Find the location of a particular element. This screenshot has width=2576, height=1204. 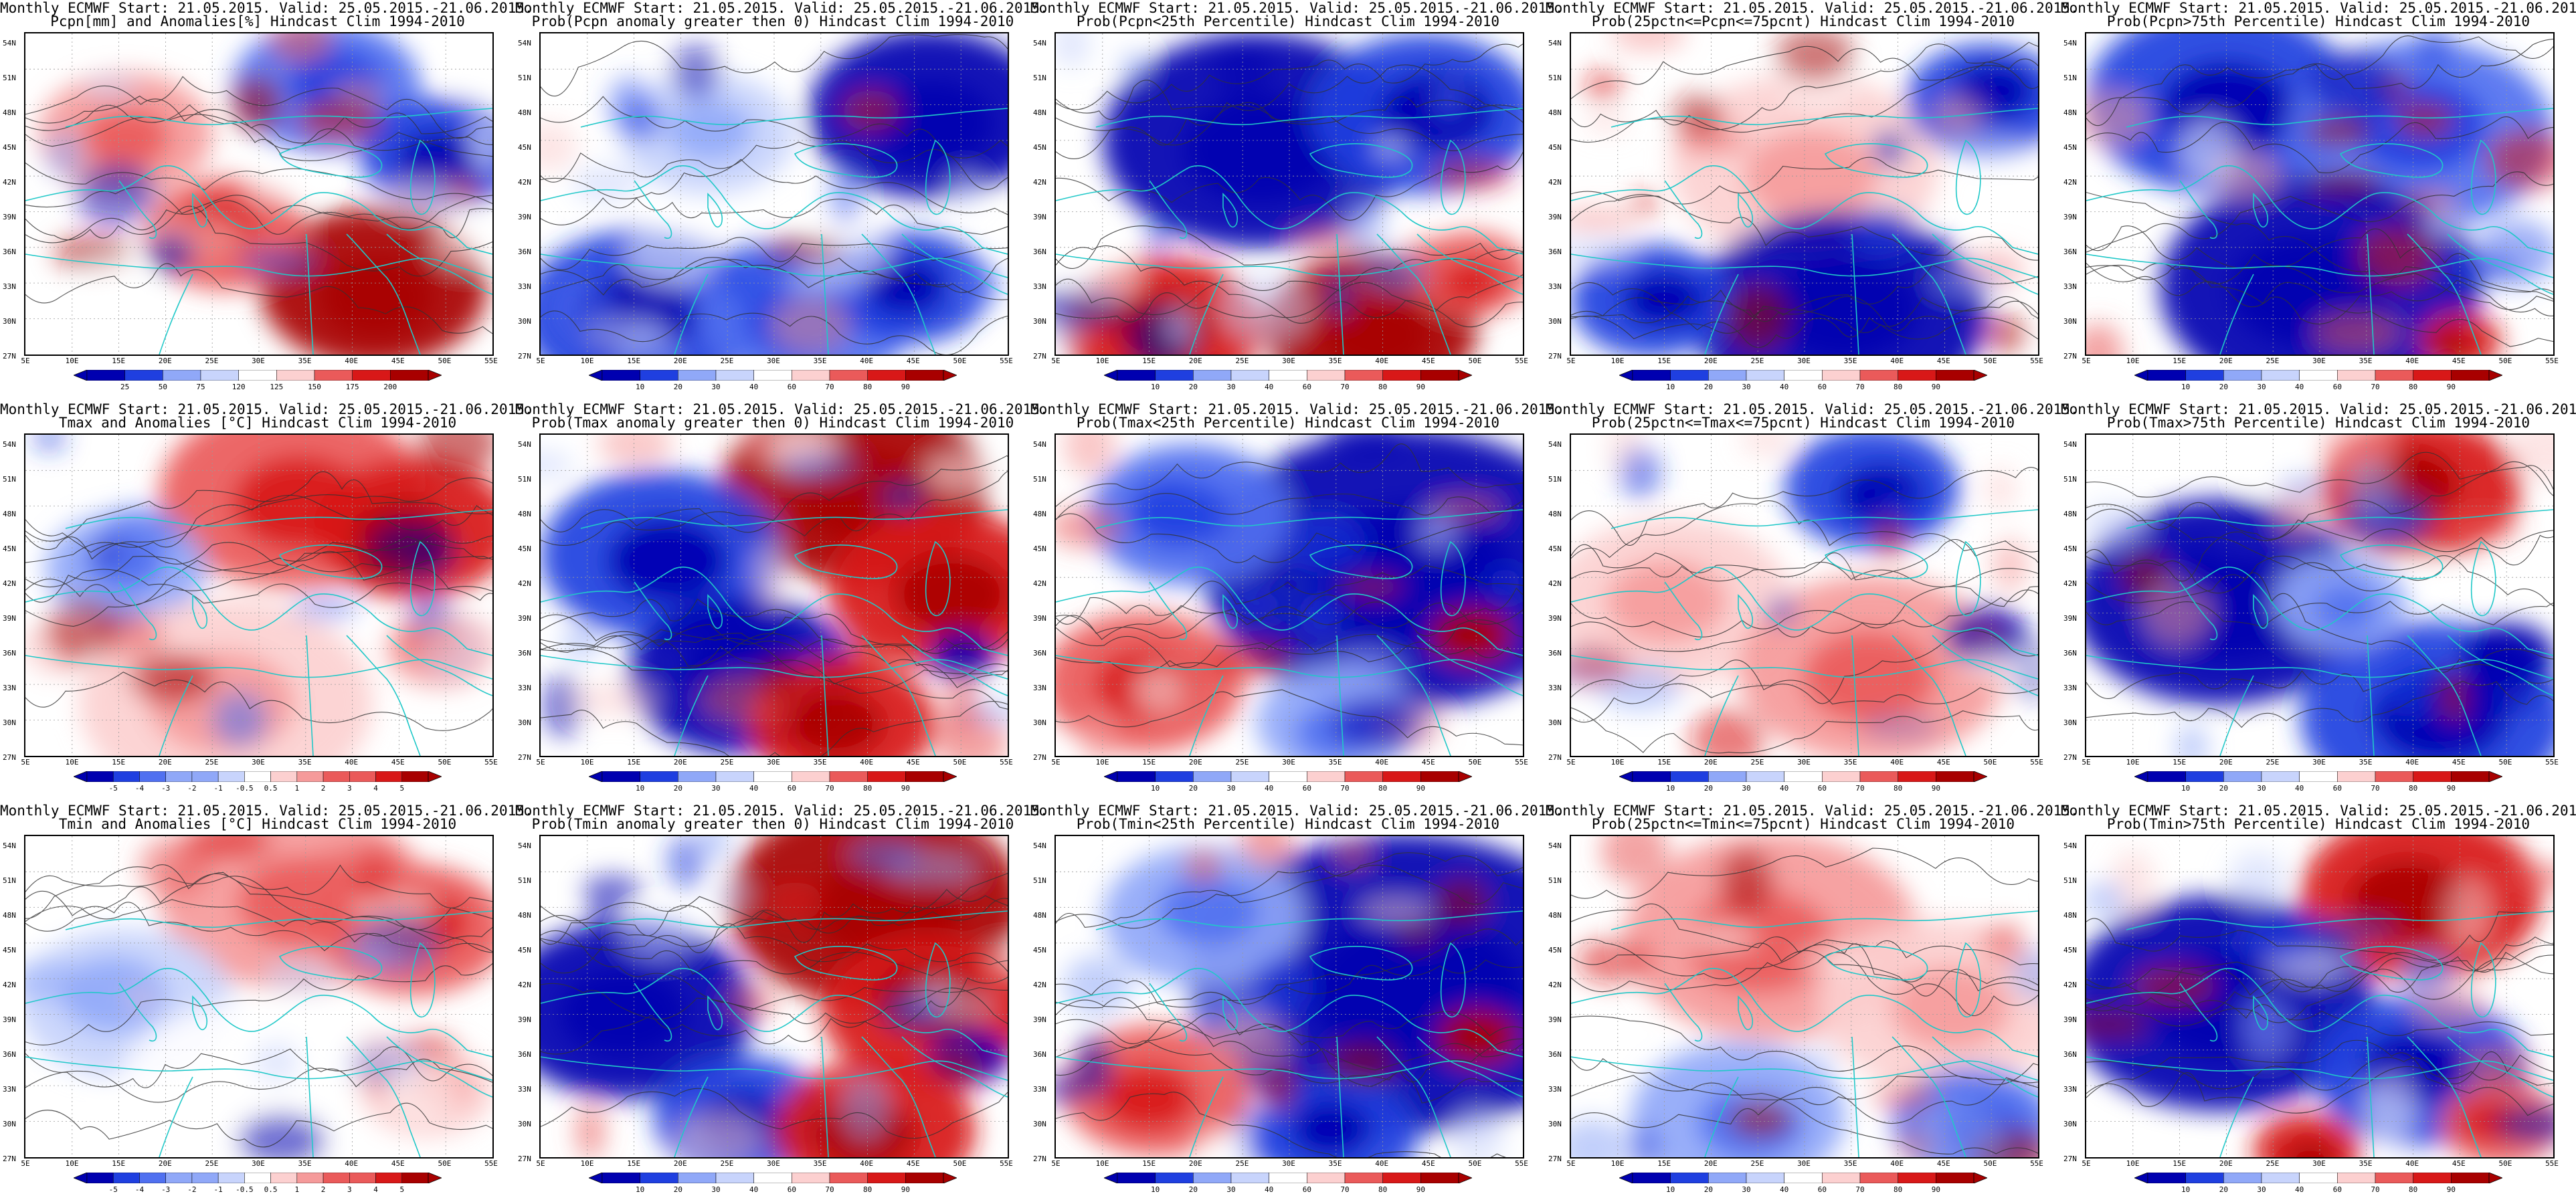

colorbar-label: 200 is located at coordinates (390, 387).